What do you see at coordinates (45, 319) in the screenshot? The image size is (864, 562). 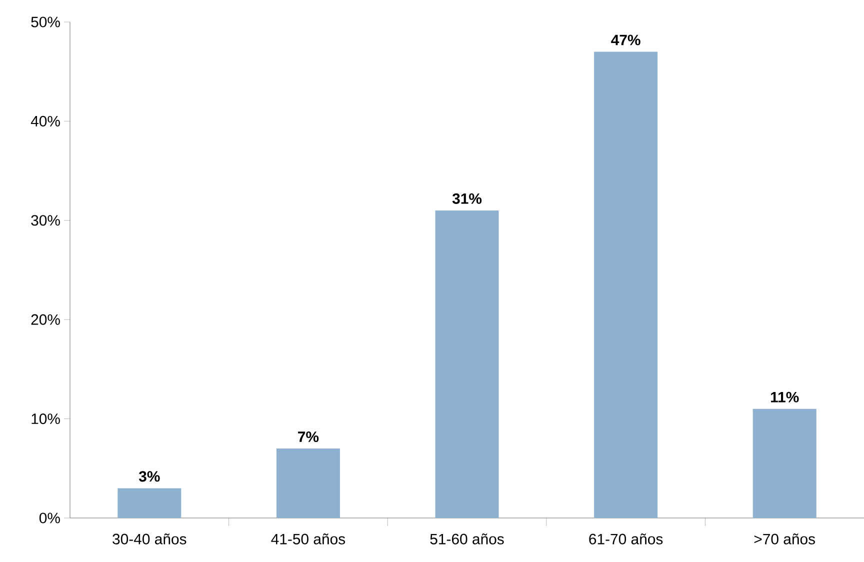 I see `y-tick-label: 20%` at bounding box center [45, 319].